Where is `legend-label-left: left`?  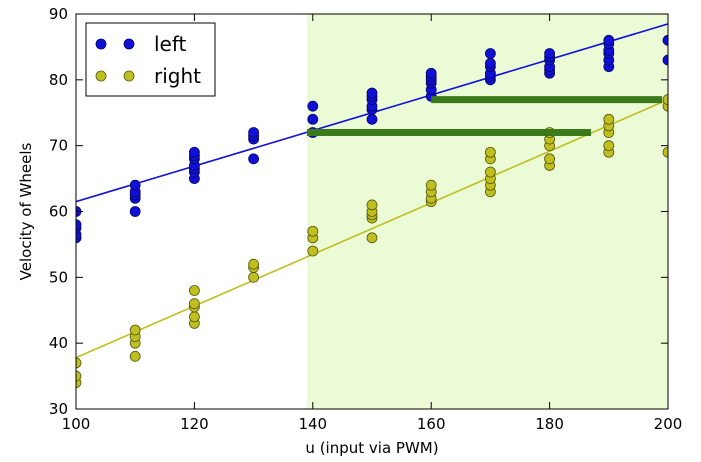 legend-label-left: left is located at coordinates (170, 44).